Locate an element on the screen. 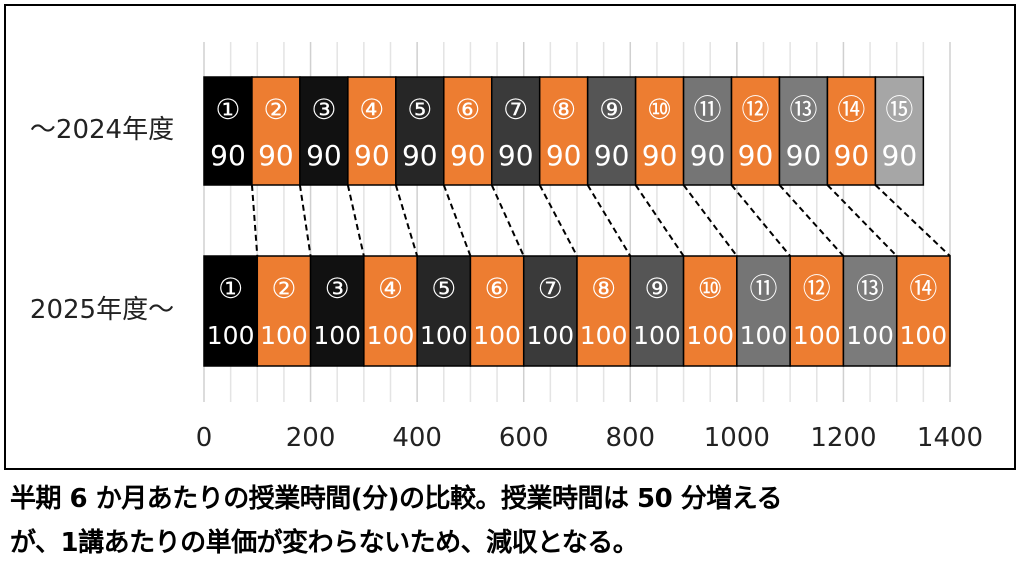  x-tick-label: 1200 is located at coordinates (843, 438).